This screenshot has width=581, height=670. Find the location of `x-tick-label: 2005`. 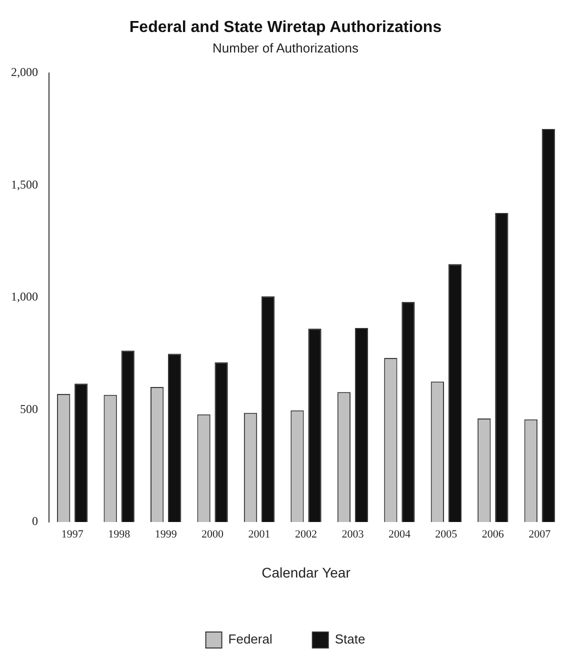

x-tick-label: 2005 is located at coordinates (446, 534).